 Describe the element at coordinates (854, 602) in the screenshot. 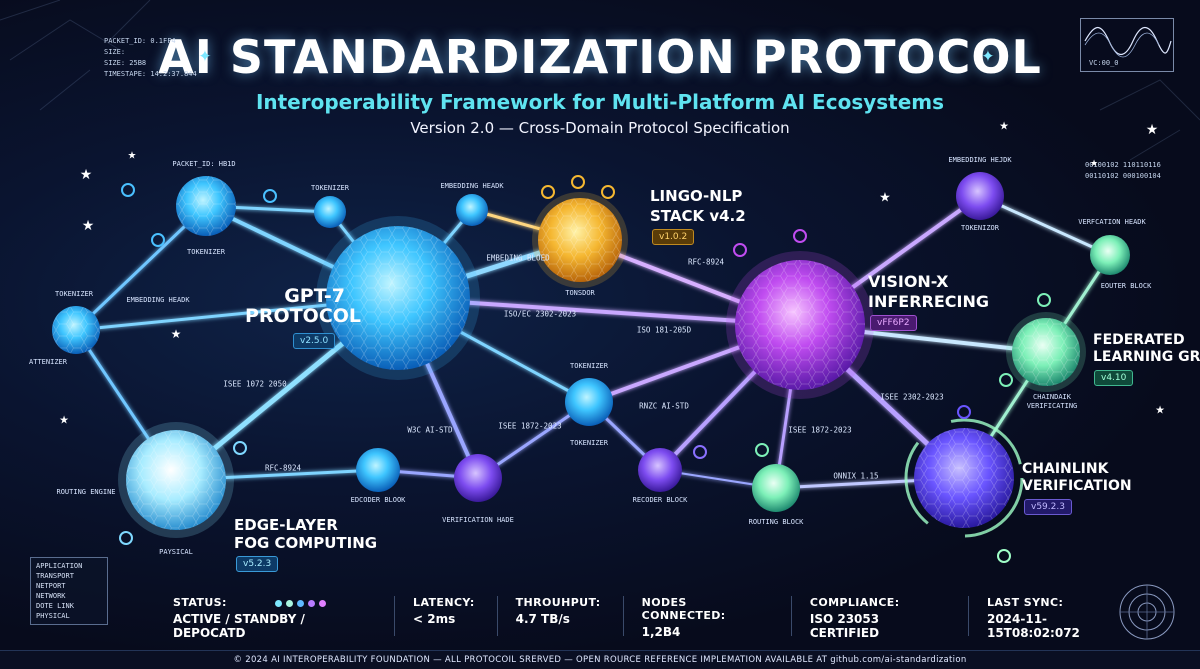

I see `stat-label: COMPLIANCE:` at that location.